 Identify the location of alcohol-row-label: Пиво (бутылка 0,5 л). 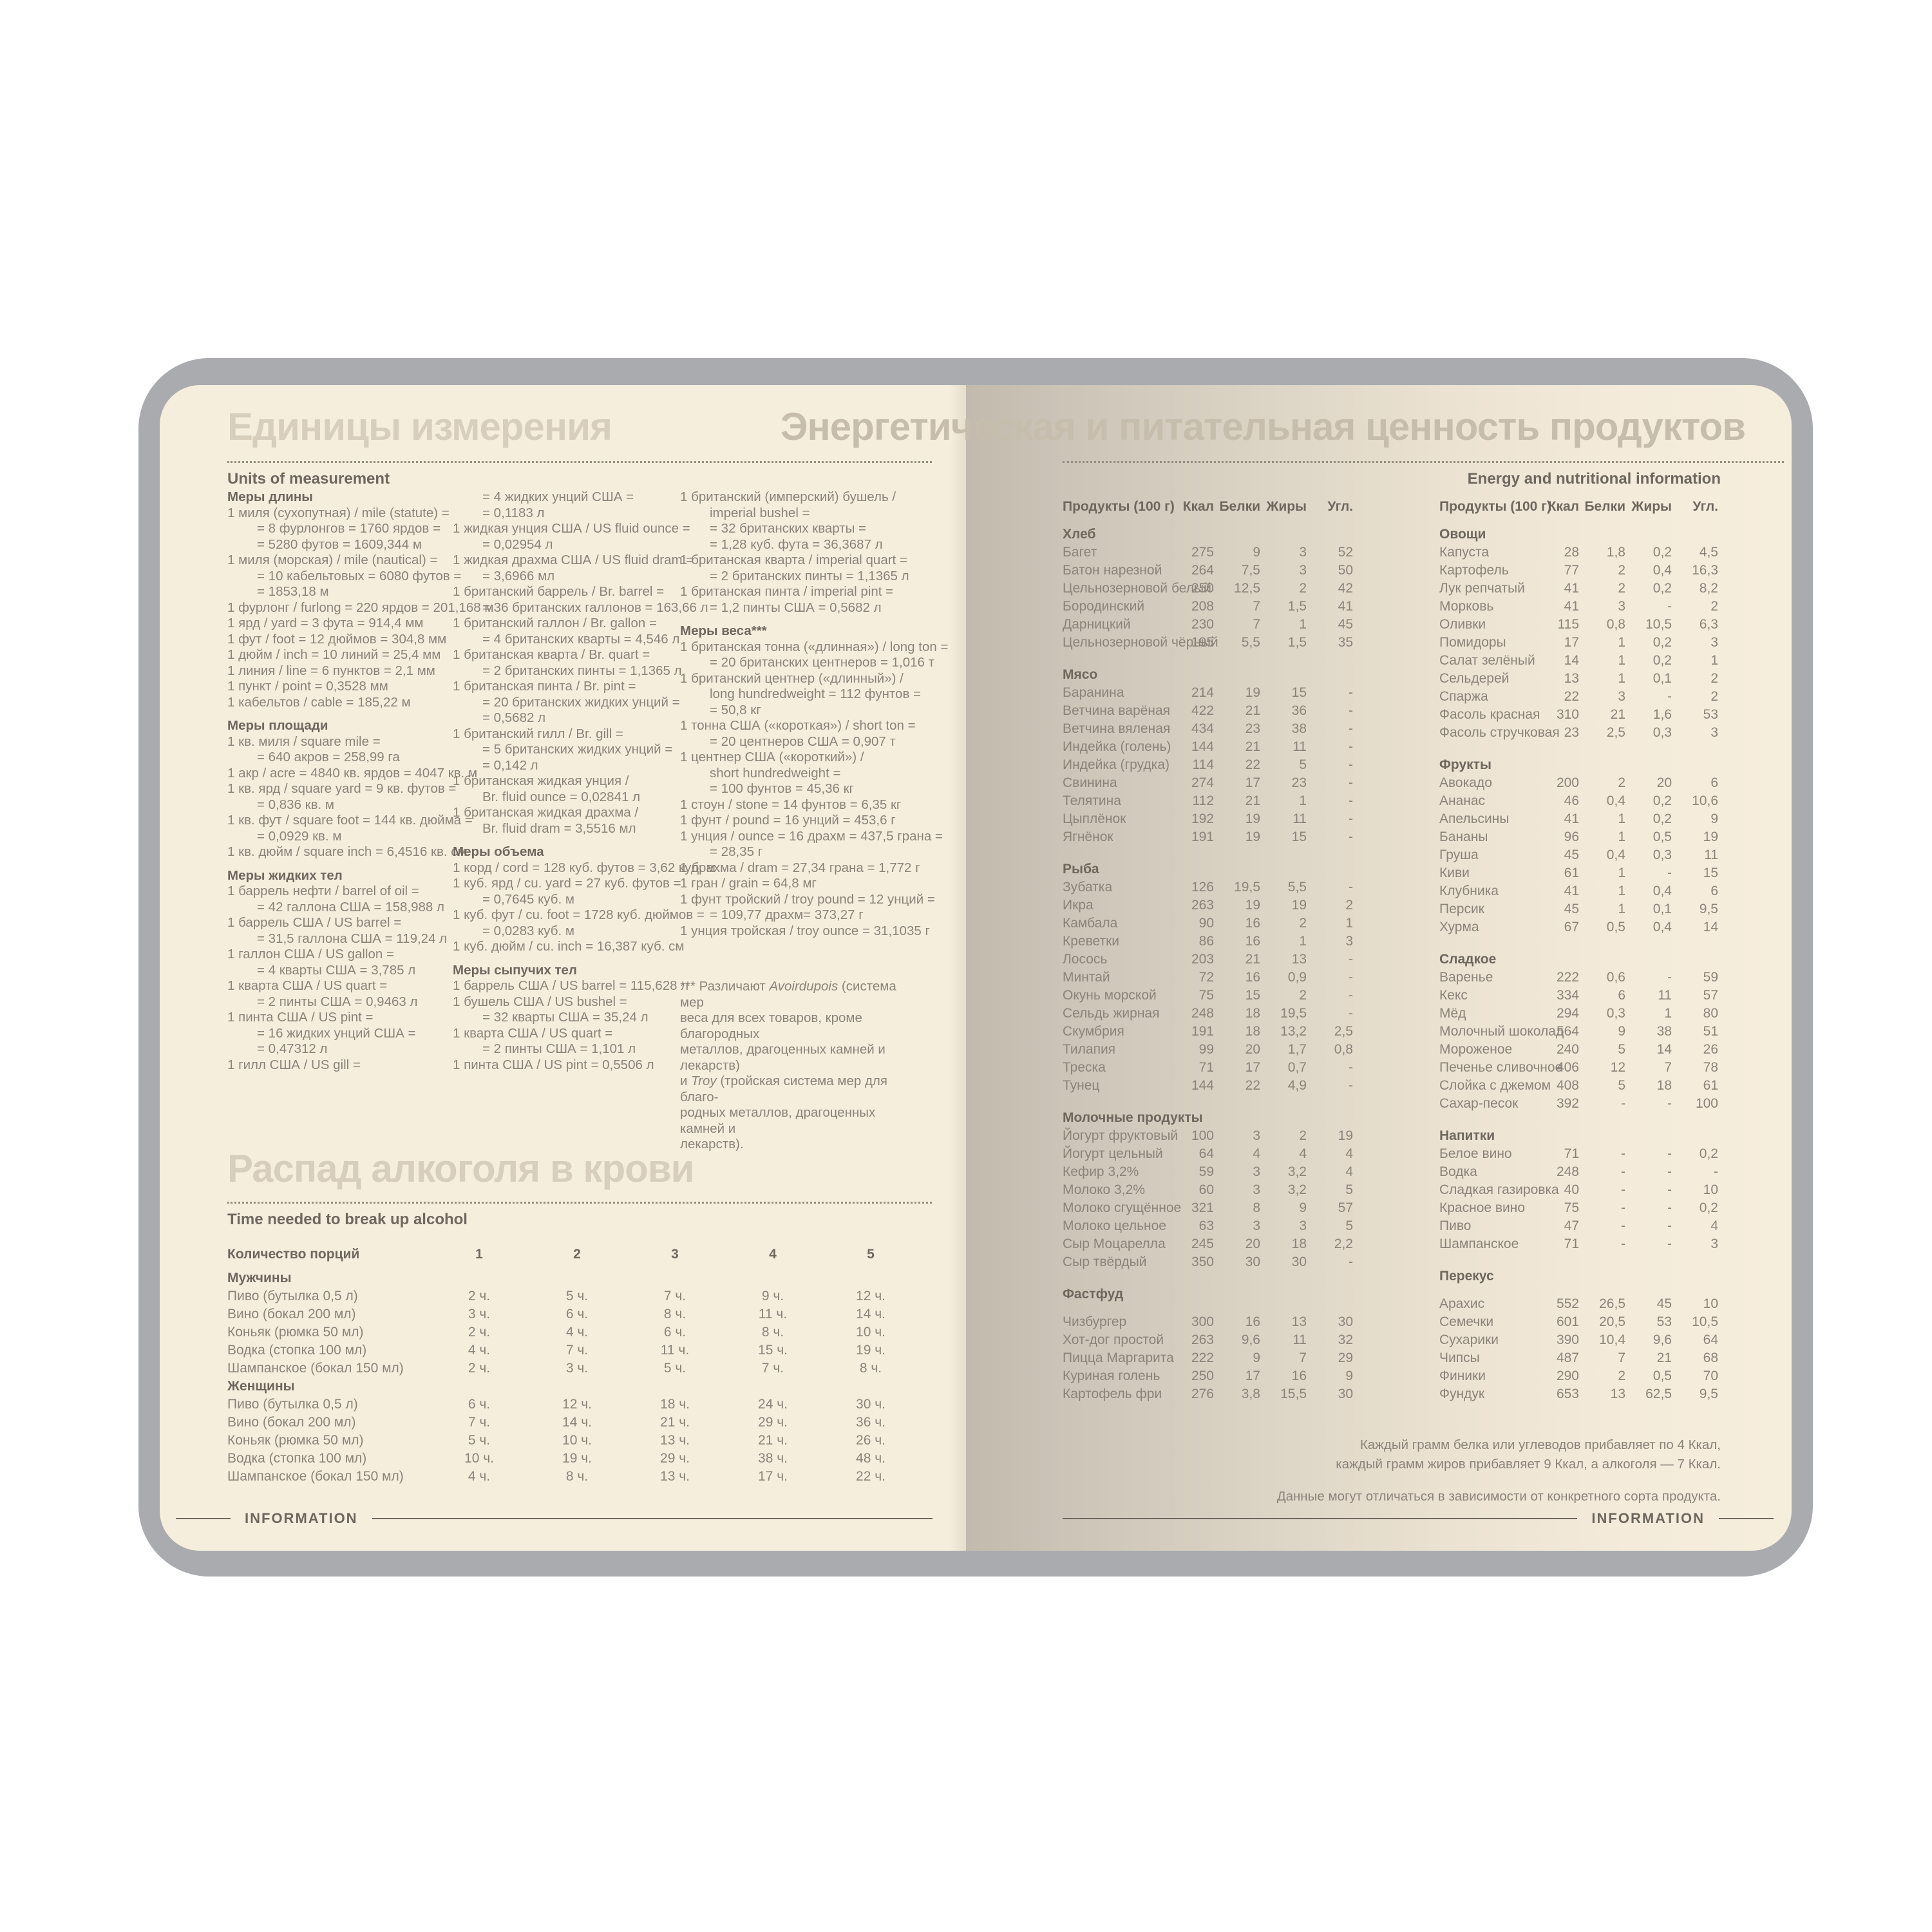
(293, 1296).